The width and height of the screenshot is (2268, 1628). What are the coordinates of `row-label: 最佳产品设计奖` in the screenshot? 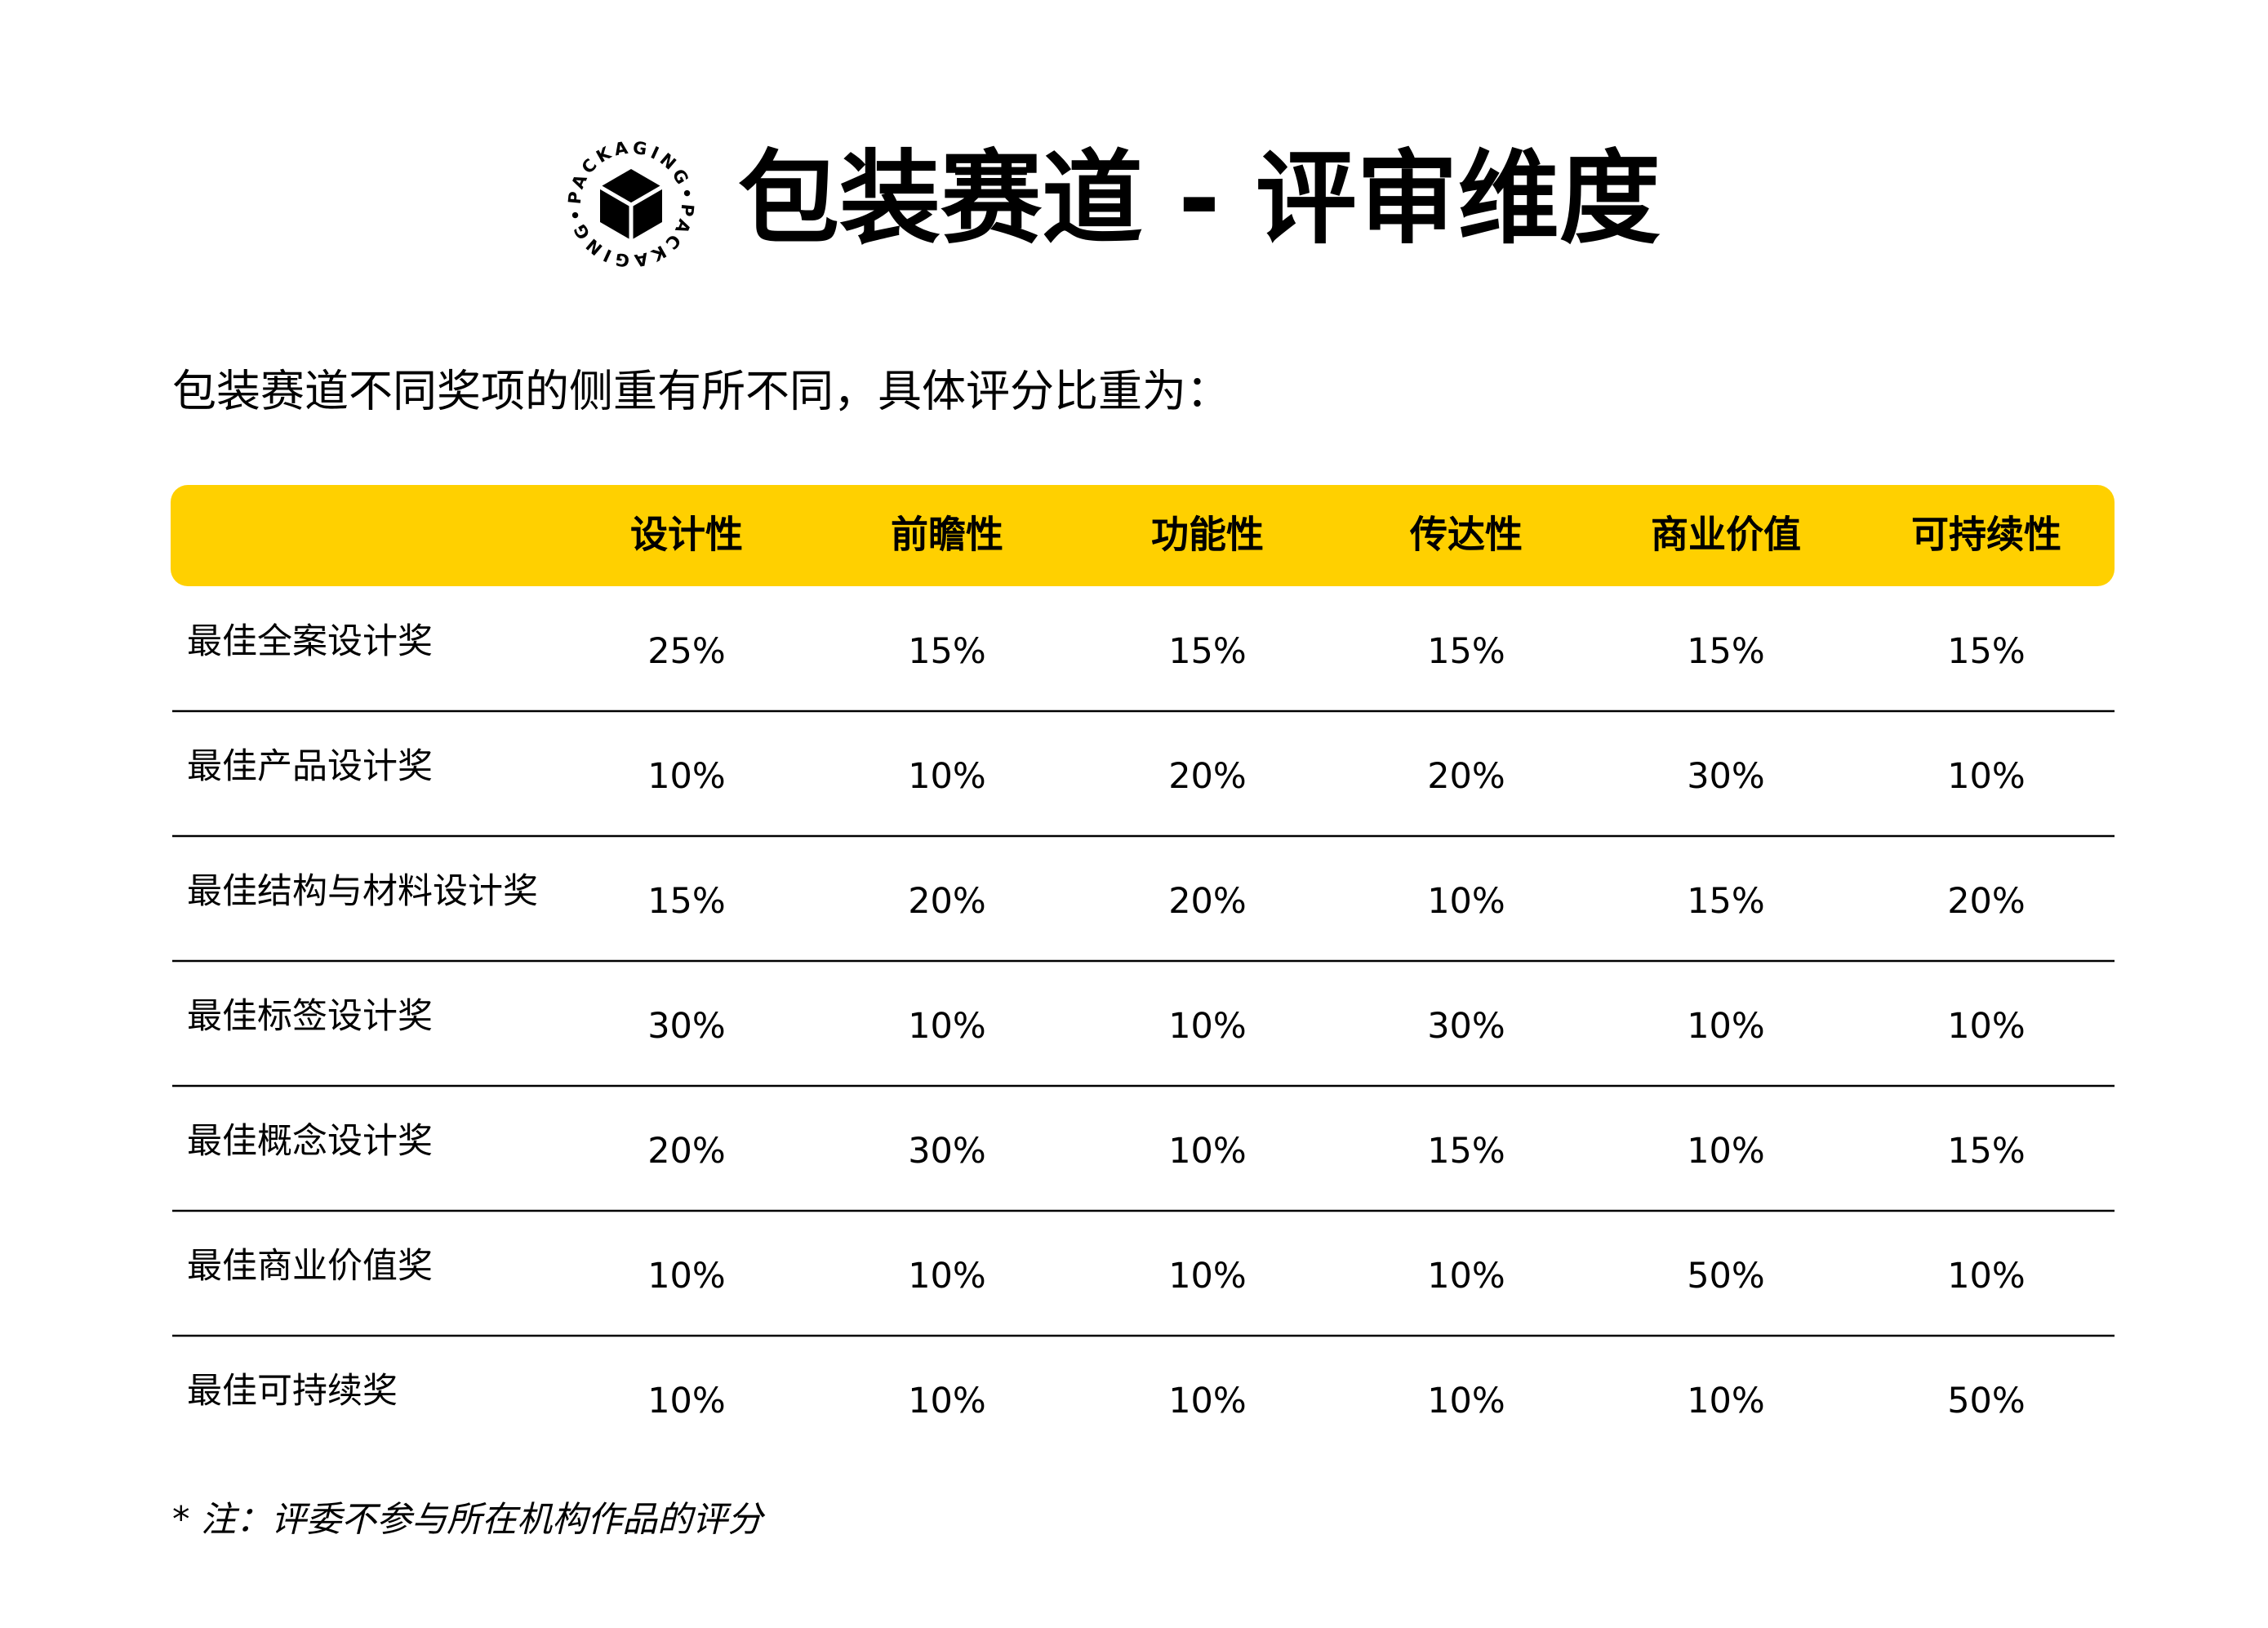 It's located at (310, 766).